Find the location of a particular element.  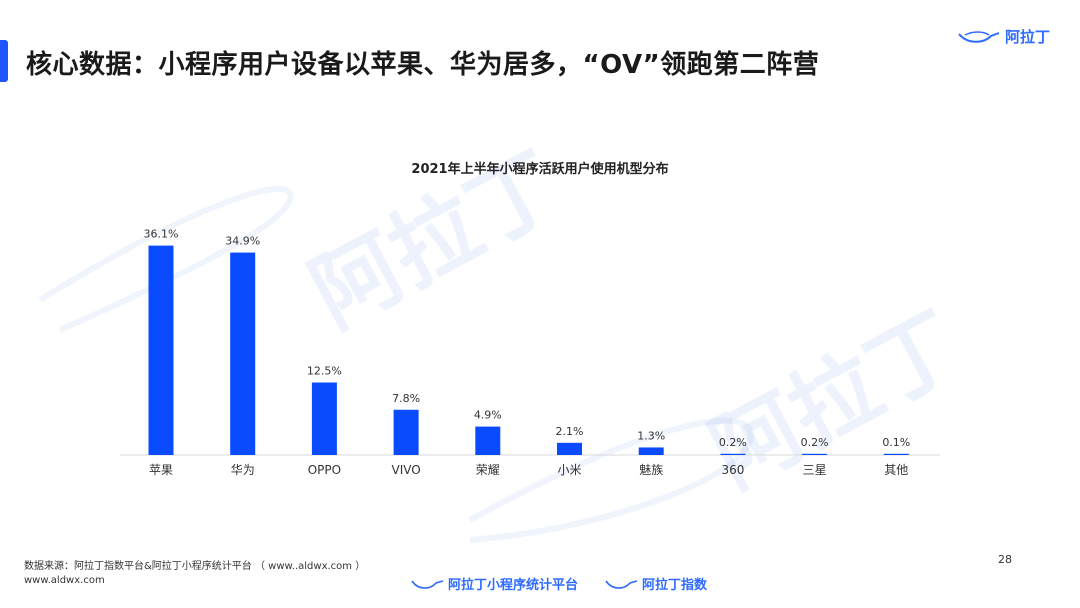

category-label-7: 360 is located at coordinates (732, 470).